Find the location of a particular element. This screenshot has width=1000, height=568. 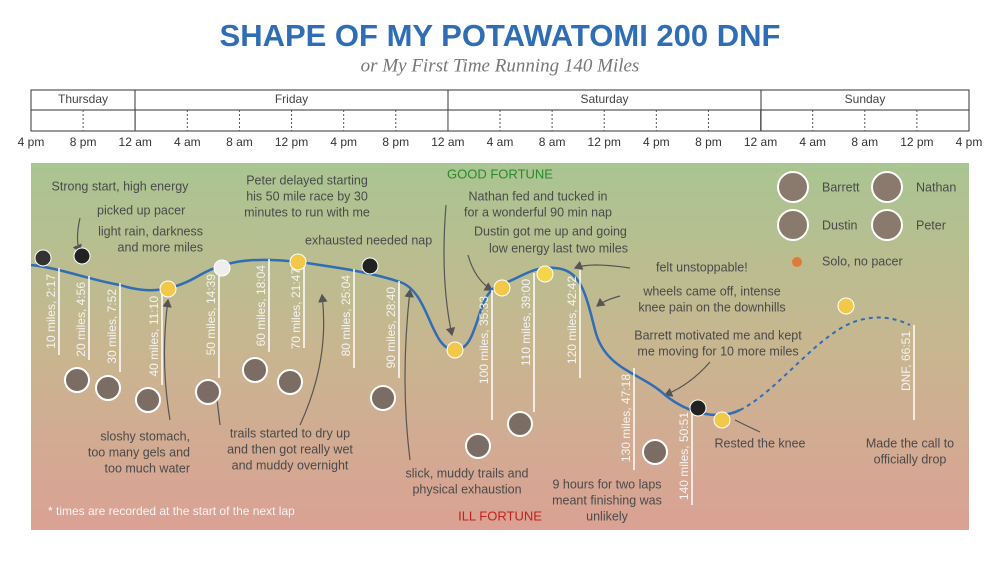

annotation: unlikely is located at coordinates (607, 516).